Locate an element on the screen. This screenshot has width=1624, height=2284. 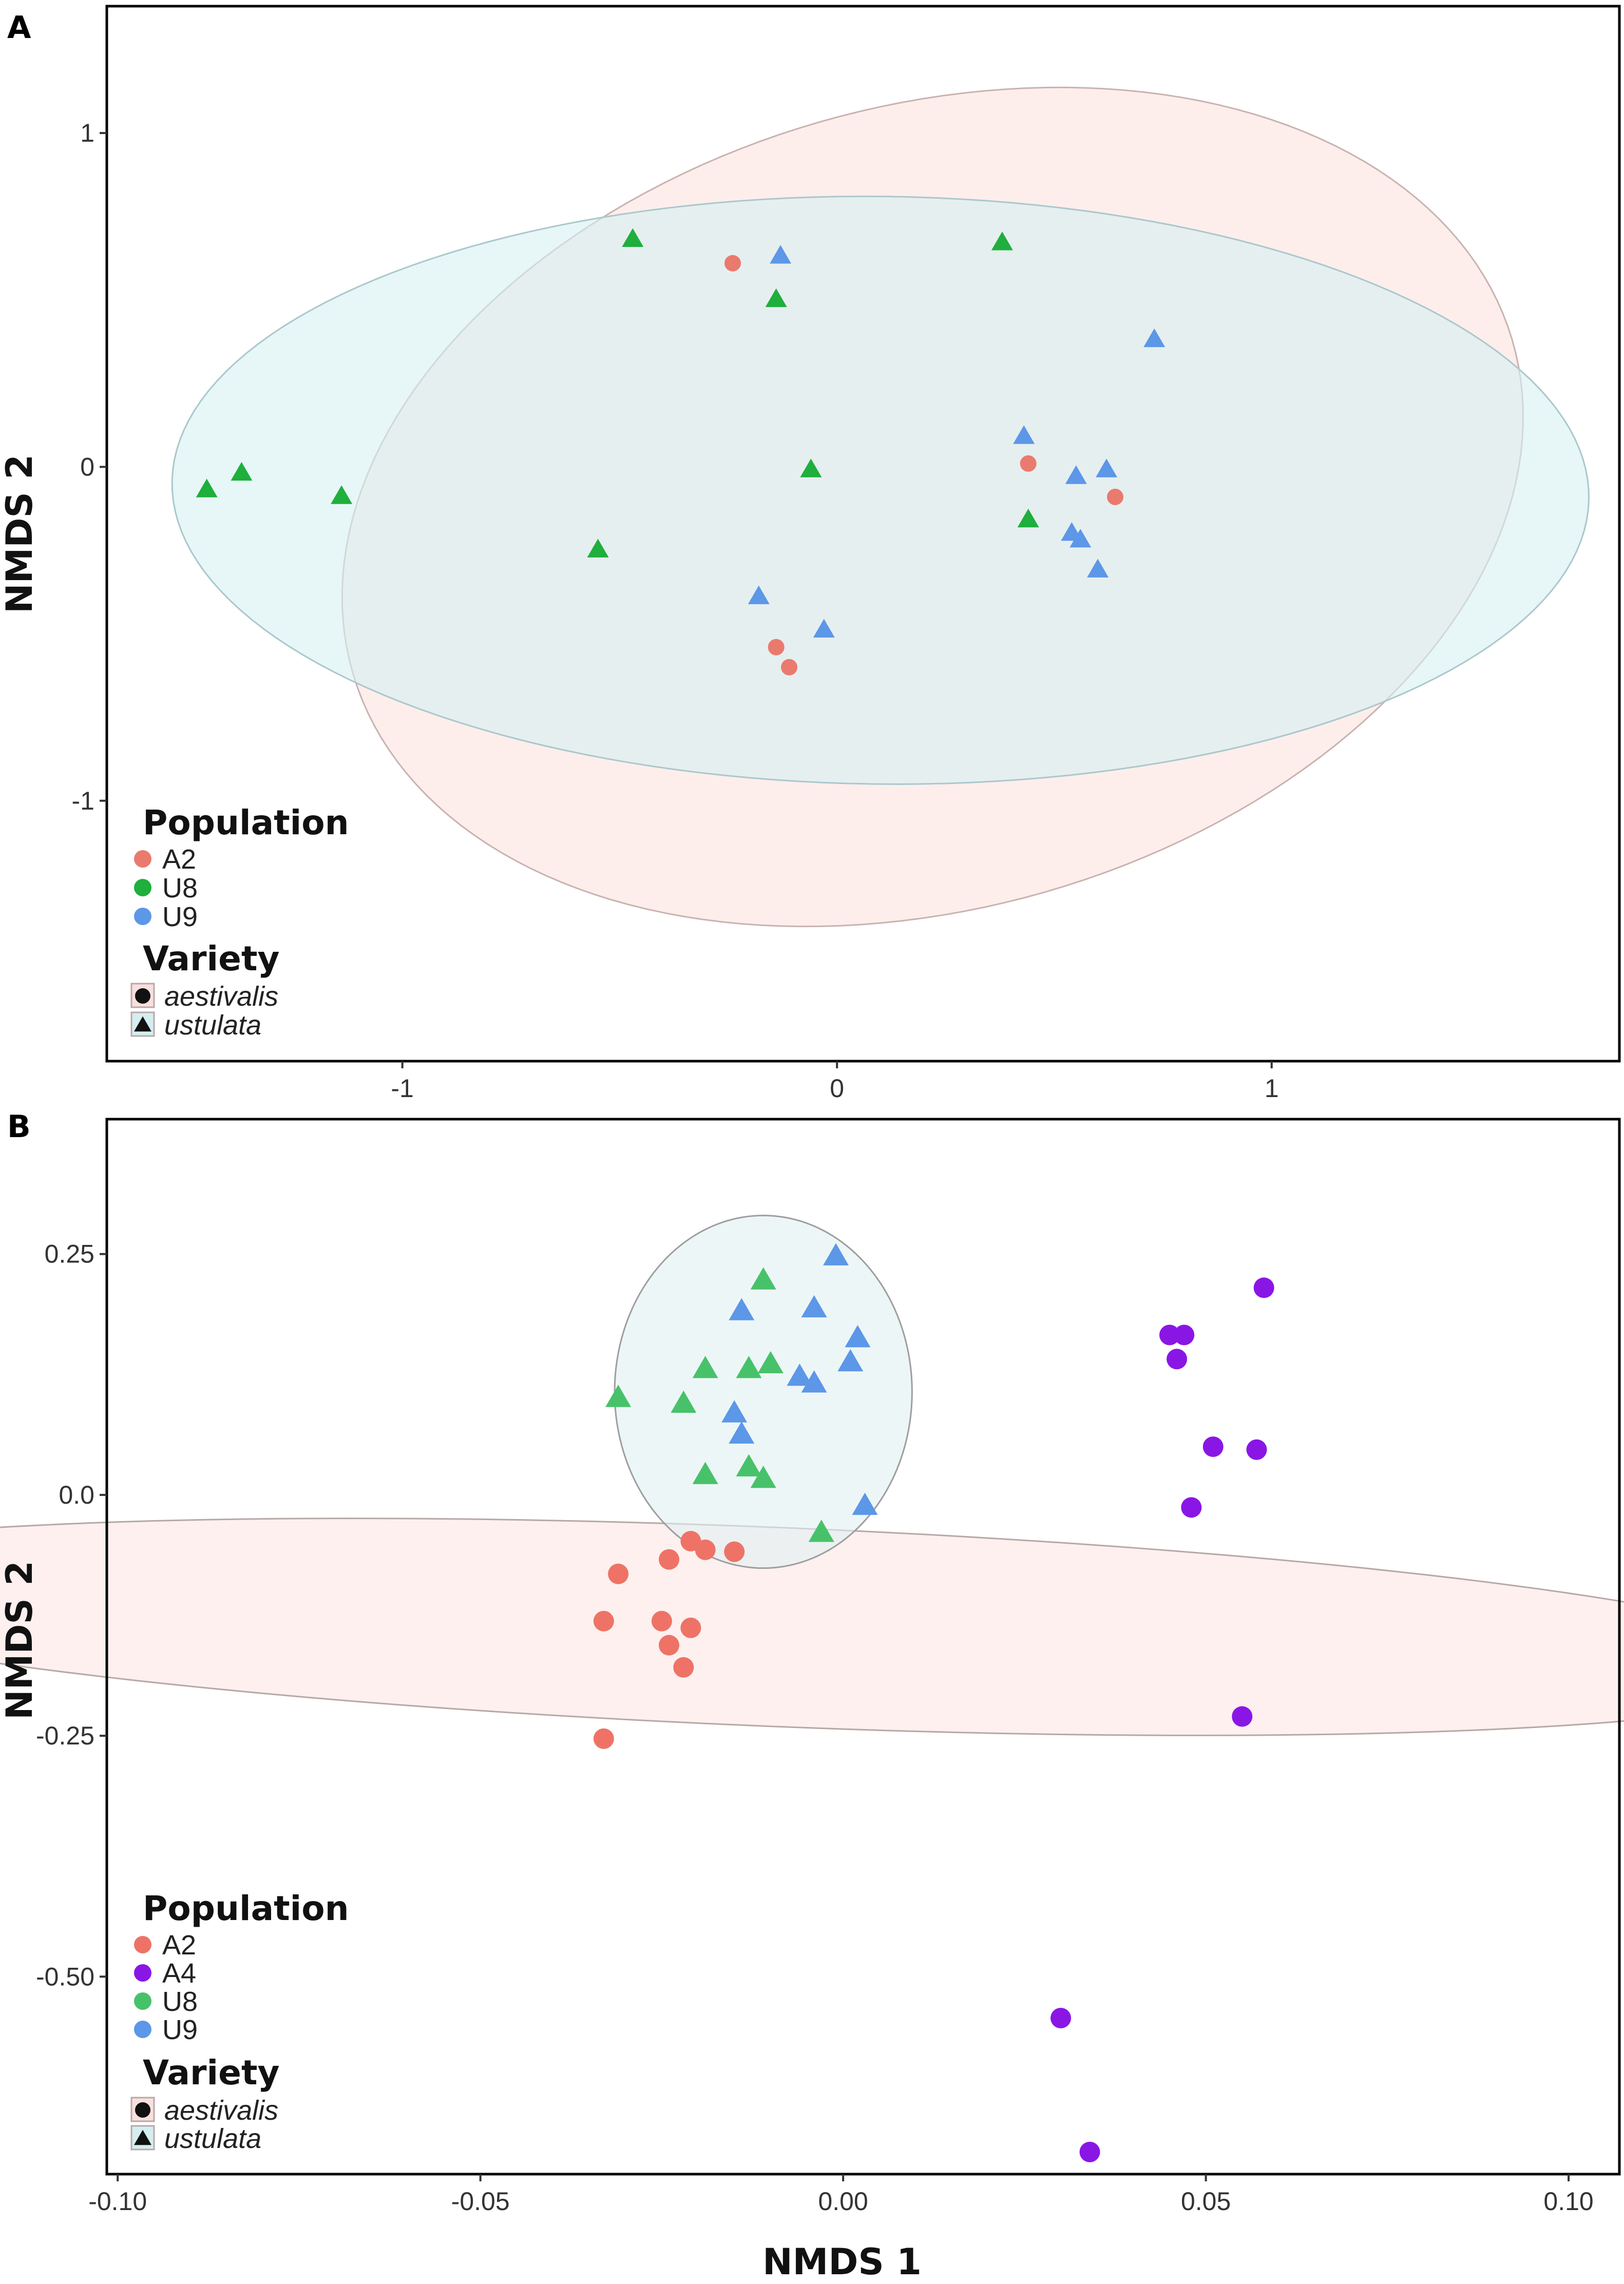
y-tick-label: -0.25 is located at coordinates (65, 1735).